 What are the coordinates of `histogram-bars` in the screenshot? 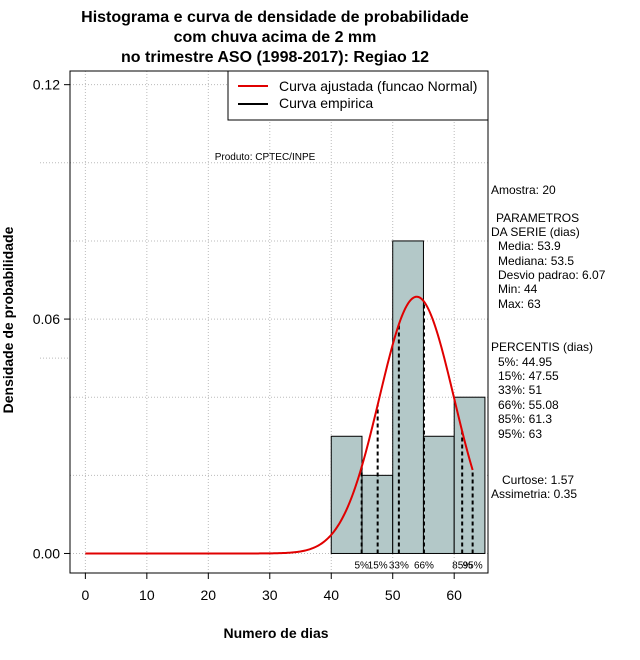 It's located at (408, 397).